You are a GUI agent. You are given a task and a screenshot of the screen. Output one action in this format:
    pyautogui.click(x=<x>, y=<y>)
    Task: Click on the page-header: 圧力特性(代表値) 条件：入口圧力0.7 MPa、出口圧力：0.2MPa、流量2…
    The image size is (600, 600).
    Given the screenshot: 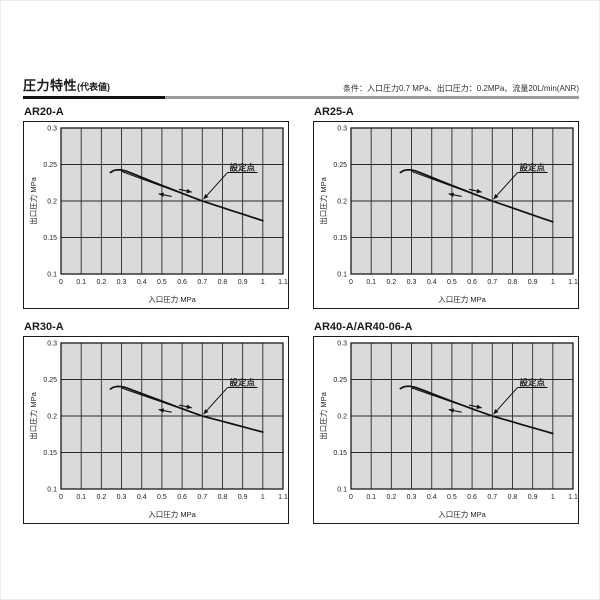 What is the action you would take?
    pyautogui.click(x=301, y=86)
    